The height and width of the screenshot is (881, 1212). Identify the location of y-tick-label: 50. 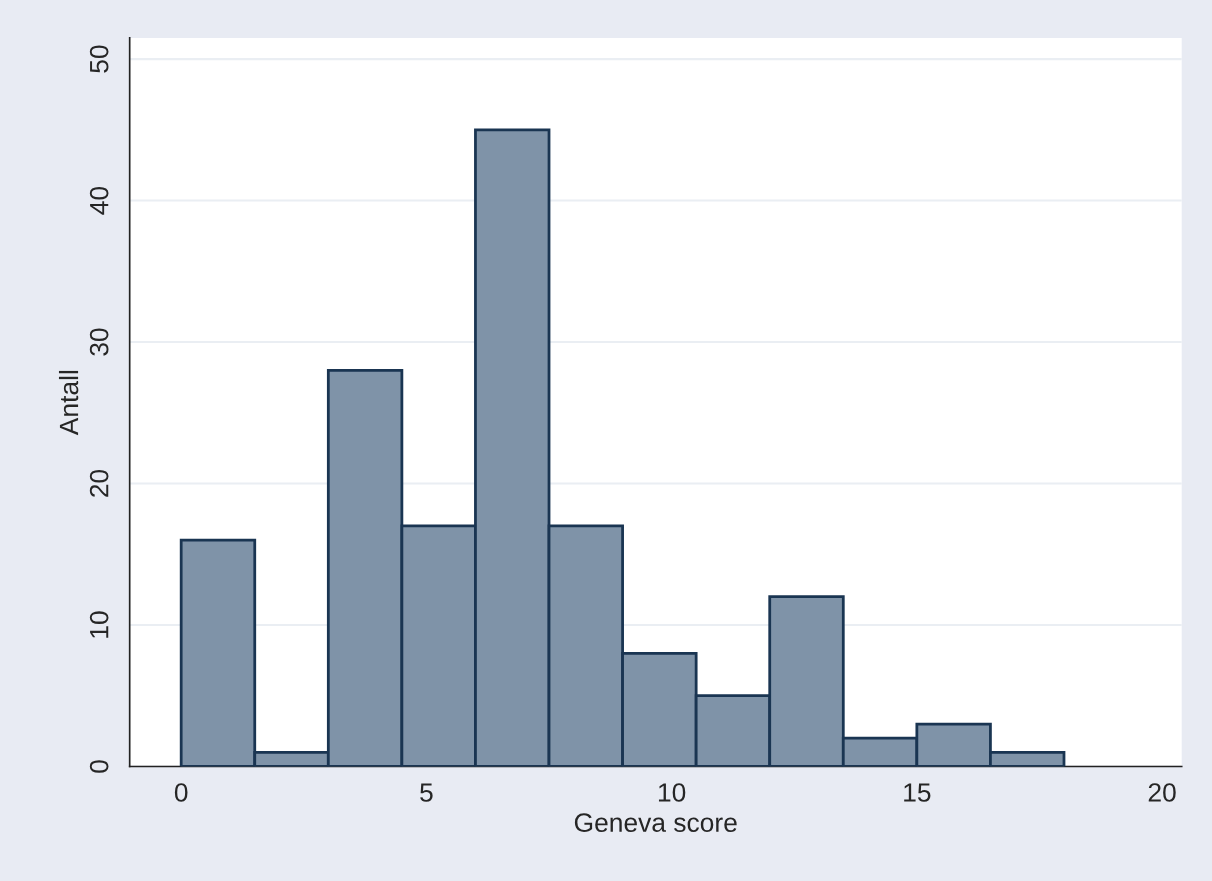
(99, 59).